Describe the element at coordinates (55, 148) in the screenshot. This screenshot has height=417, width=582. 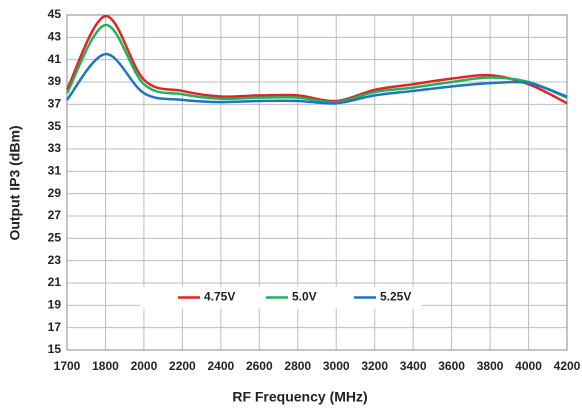
I see `y-tick-label: 33` at that location.